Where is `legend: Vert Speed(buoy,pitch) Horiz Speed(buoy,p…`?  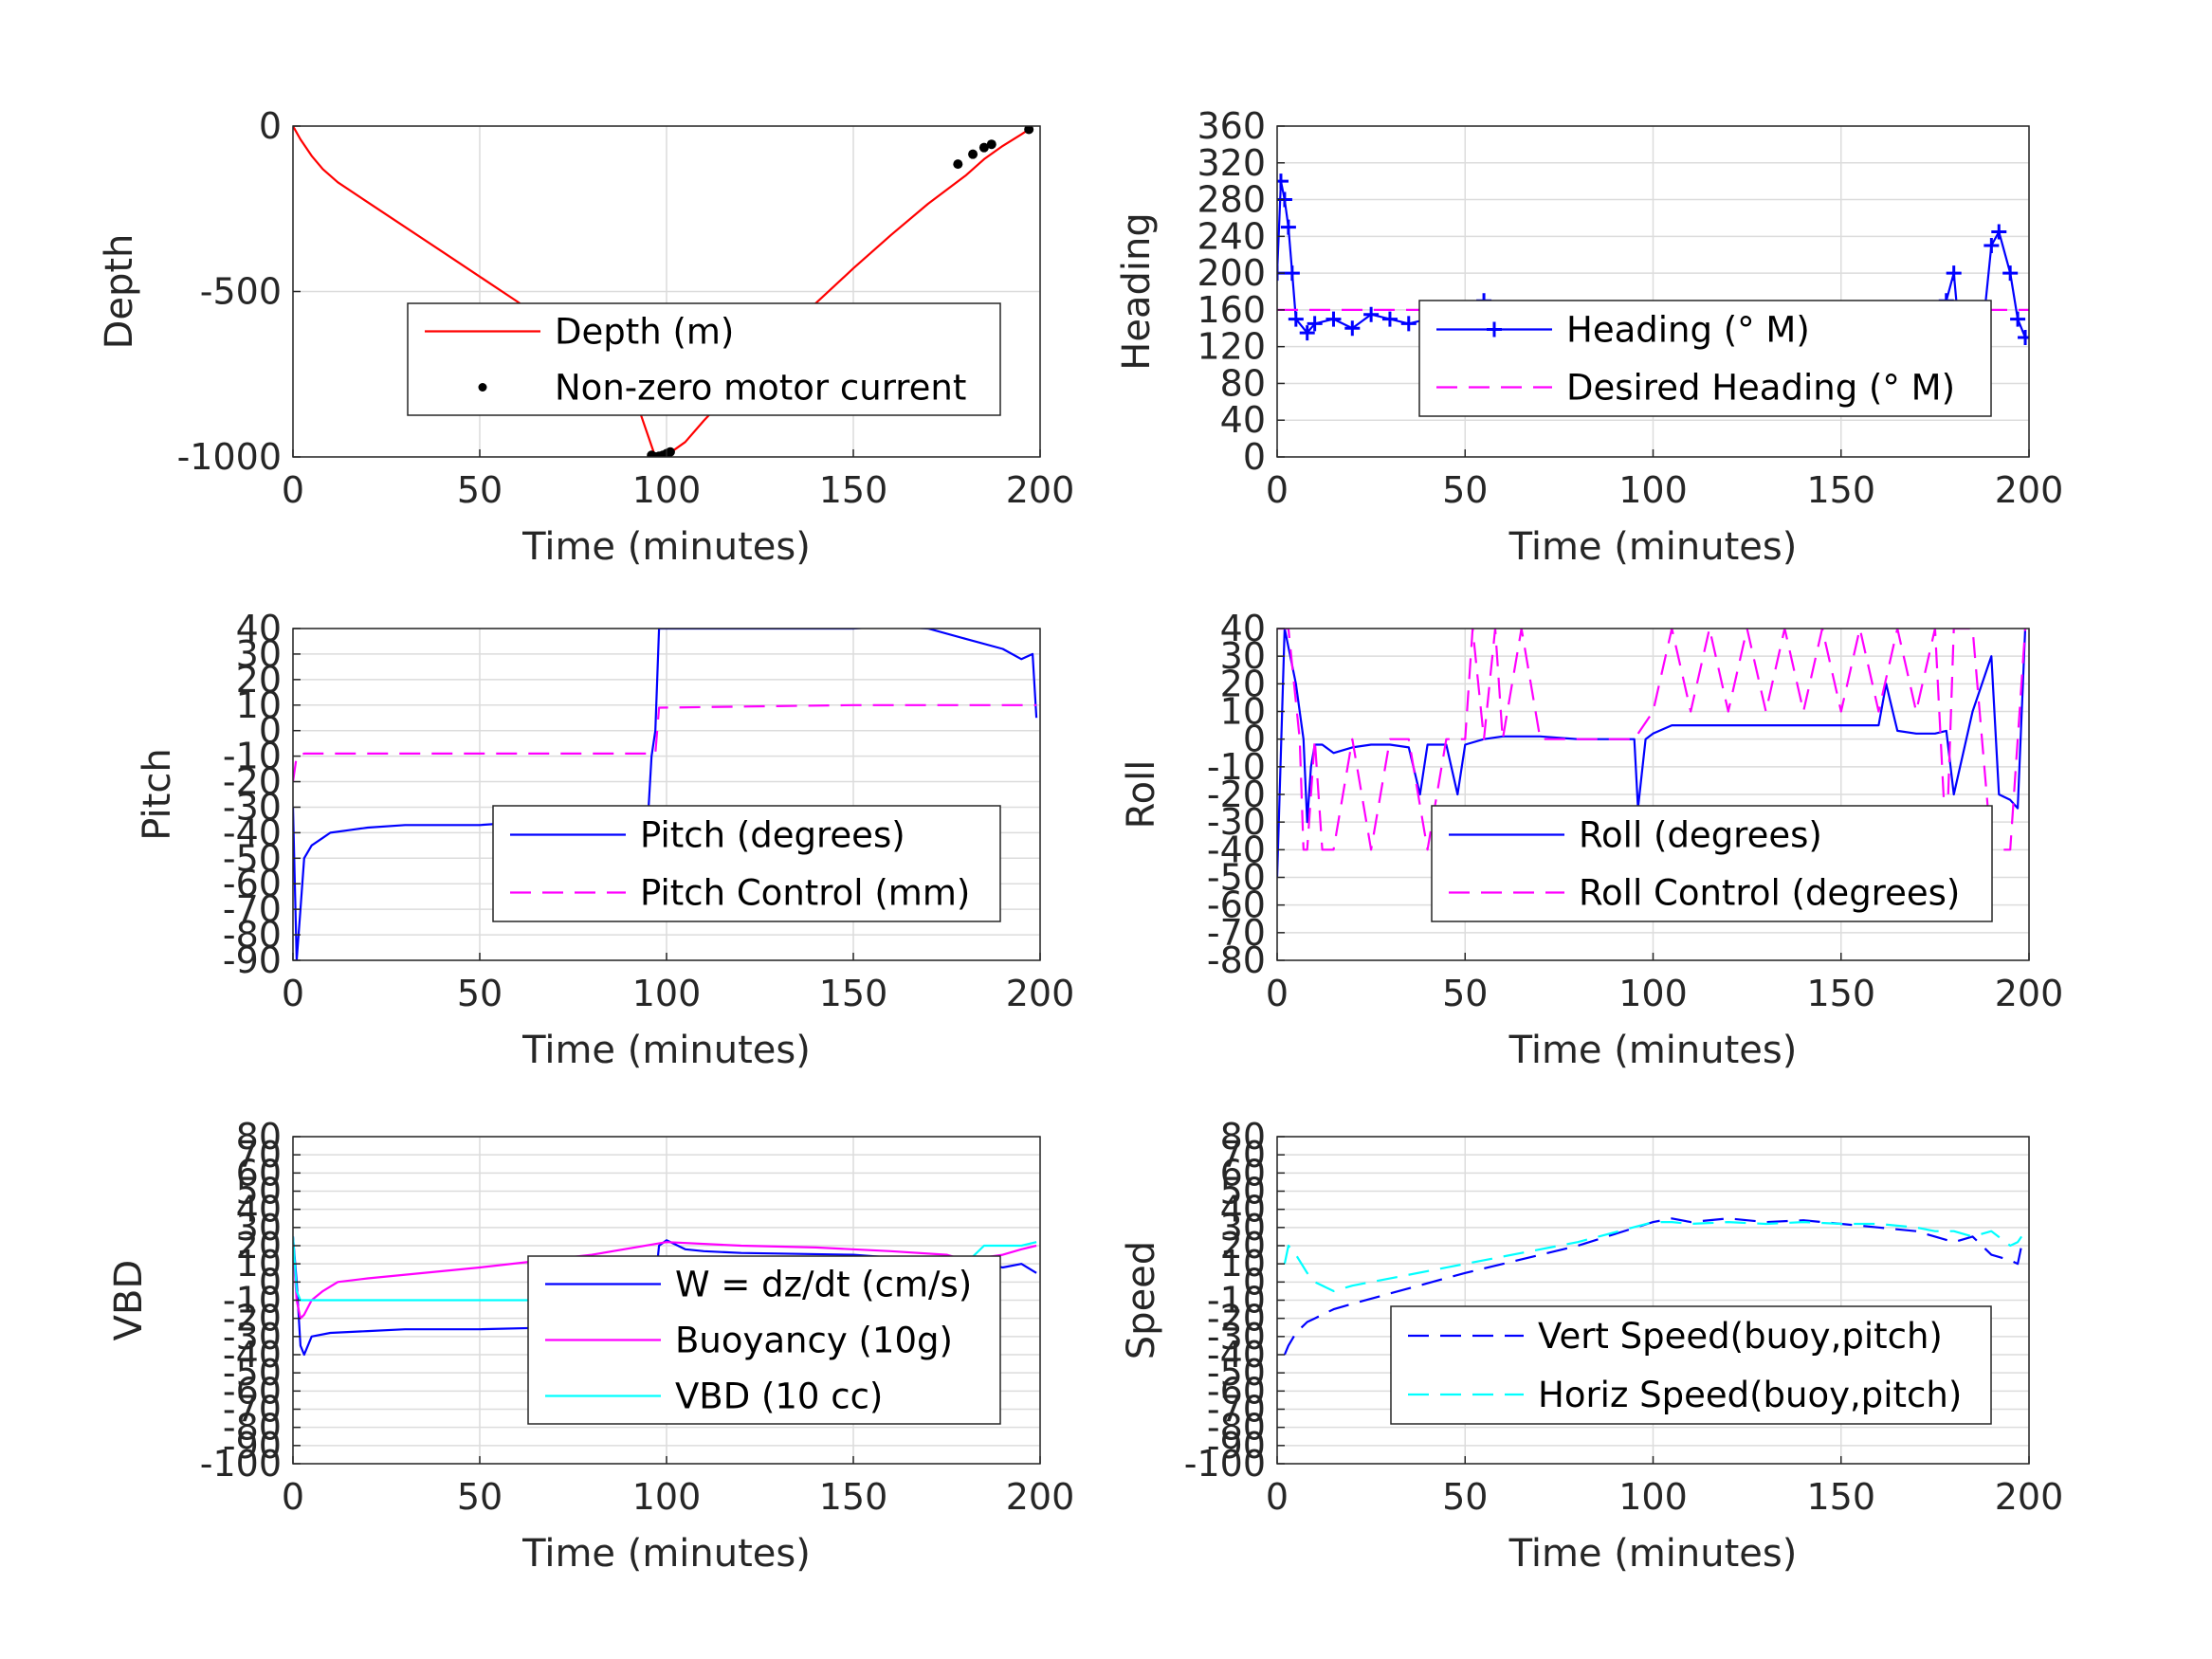 legend: Vert Speed(buoy,pitch) Horiz Speed(buoy,p… is located at coordinates (1691, 1365).